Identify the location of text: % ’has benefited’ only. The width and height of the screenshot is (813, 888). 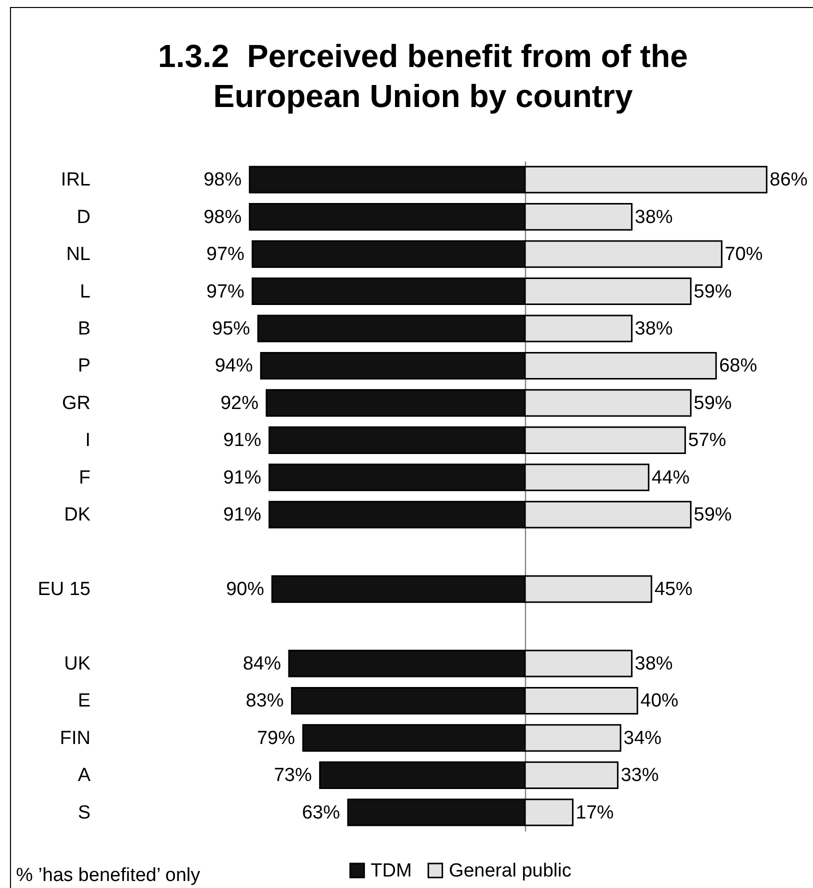
(108, 876).